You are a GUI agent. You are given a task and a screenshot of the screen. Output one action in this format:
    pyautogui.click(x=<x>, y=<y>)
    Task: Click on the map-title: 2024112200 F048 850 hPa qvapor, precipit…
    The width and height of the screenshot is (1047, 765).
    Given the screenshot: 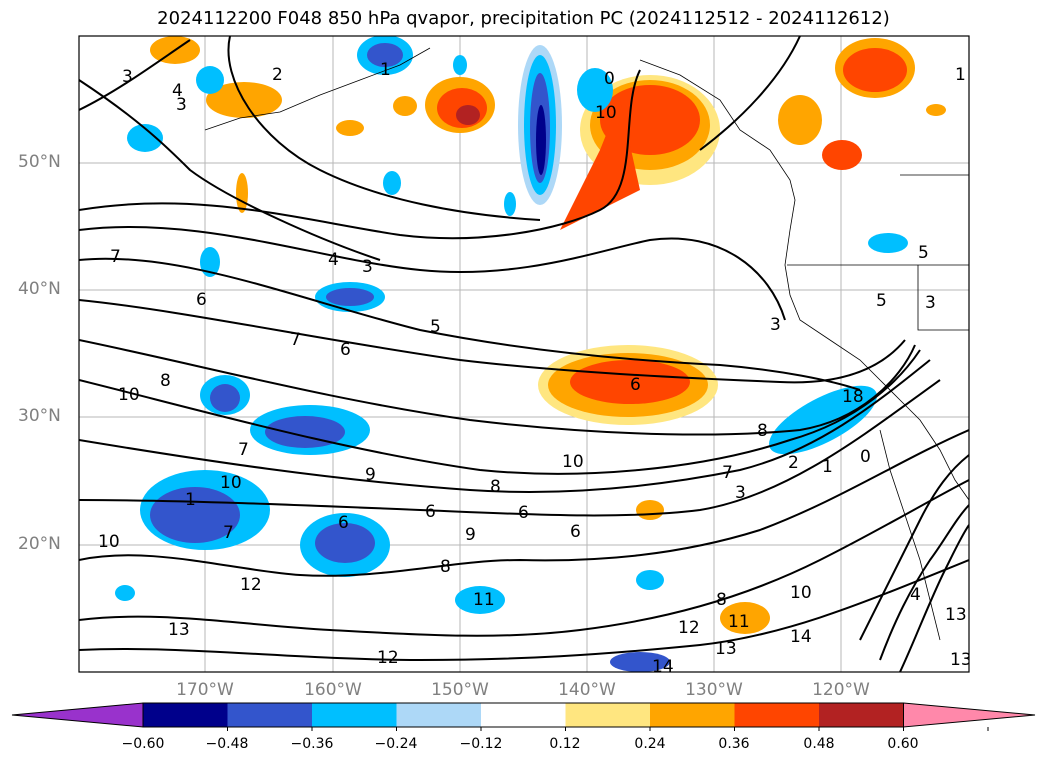 What is the action you would take?
    pyautogui.click(x=523, y=18)
    